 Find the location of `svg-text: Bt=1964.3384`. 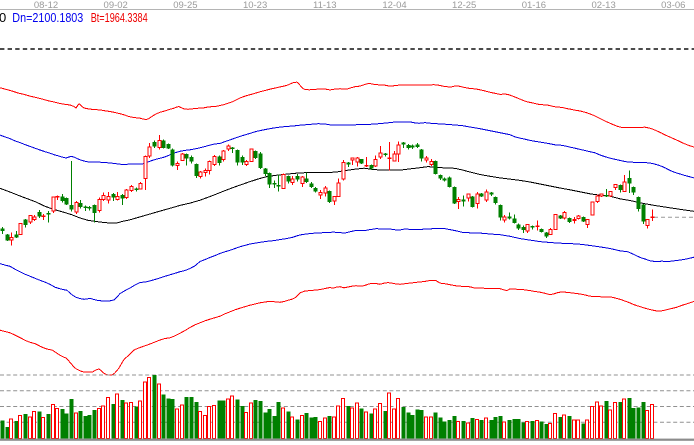

svg-text: Bt=1964.3384 is located at coordinates (119, 17).